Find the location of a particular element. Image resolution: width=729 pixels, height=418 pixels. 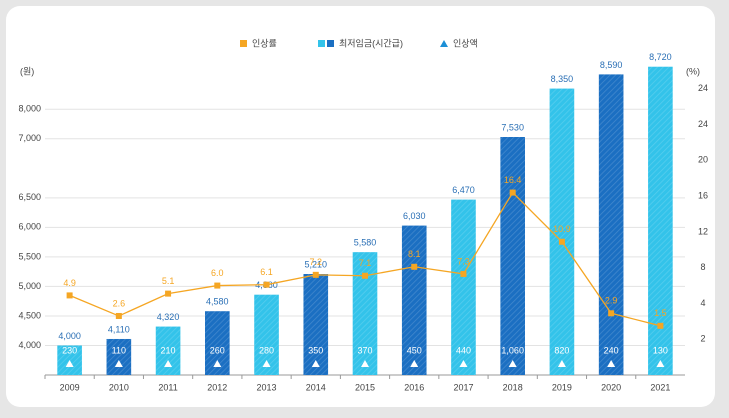

rate-label: 2.9 is located at coordinates (611, 301).